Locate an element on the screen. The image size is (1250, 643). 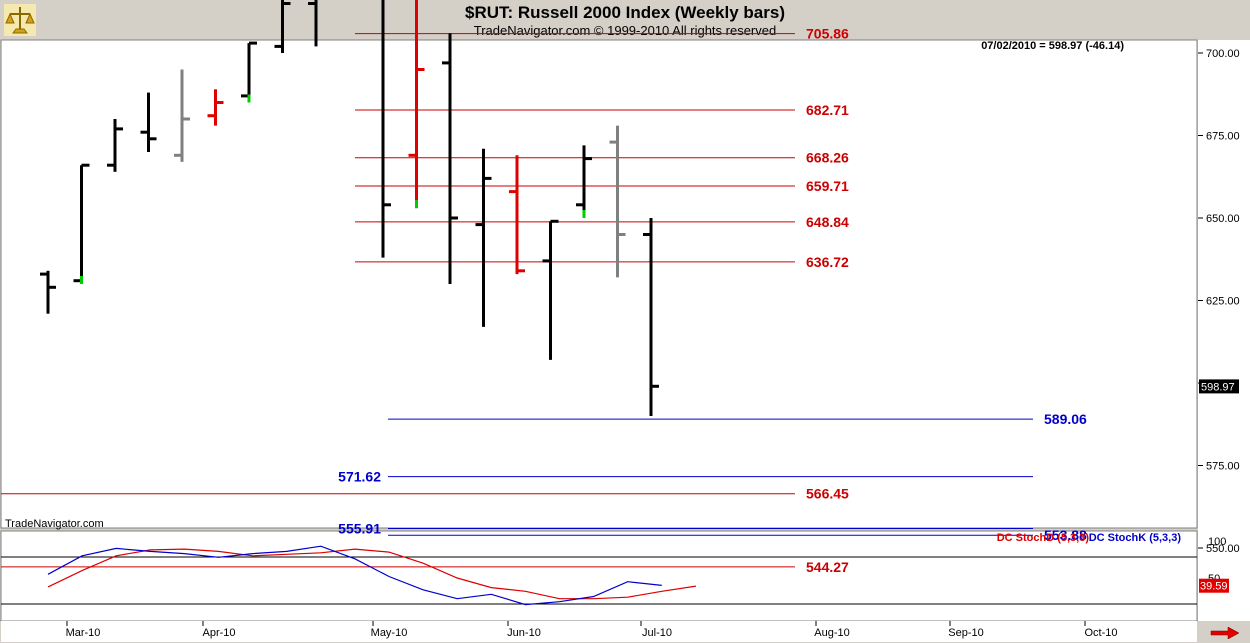
scroll-right-arrow-icon is located at coordinates (1225, 633).